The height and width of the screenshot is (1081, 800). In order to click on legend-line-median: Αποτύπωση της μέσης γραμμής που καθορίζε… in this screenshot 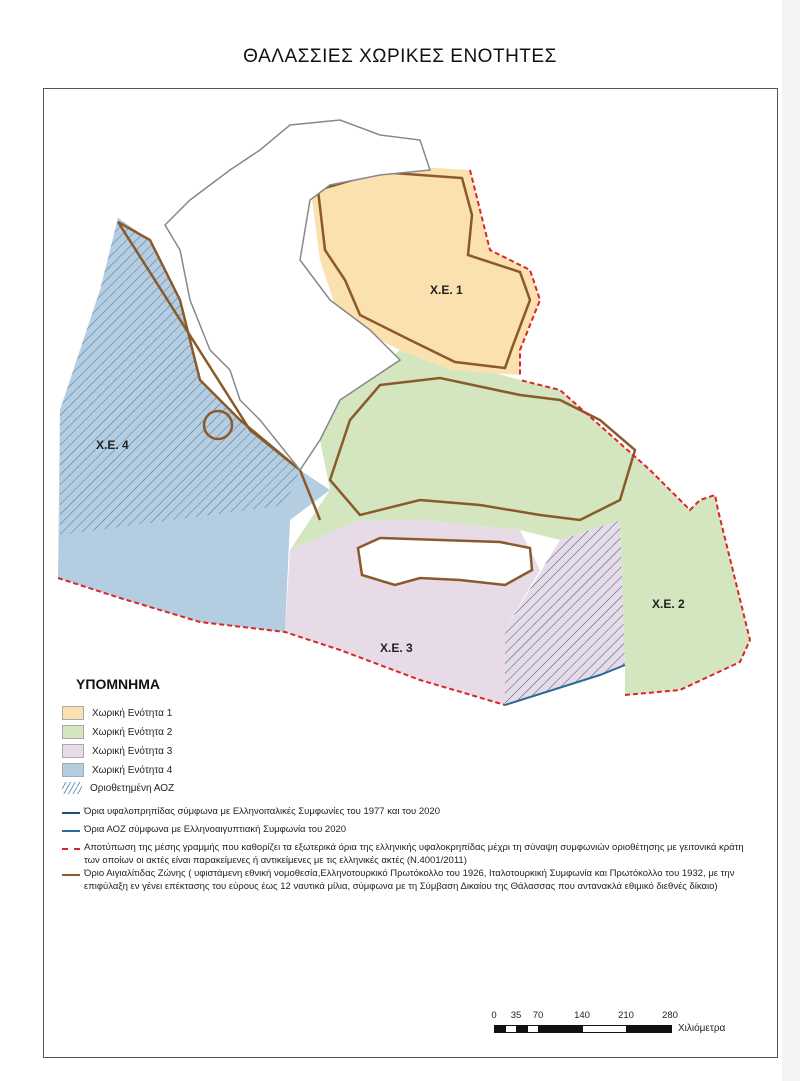, I will do `click(407, 854)`.